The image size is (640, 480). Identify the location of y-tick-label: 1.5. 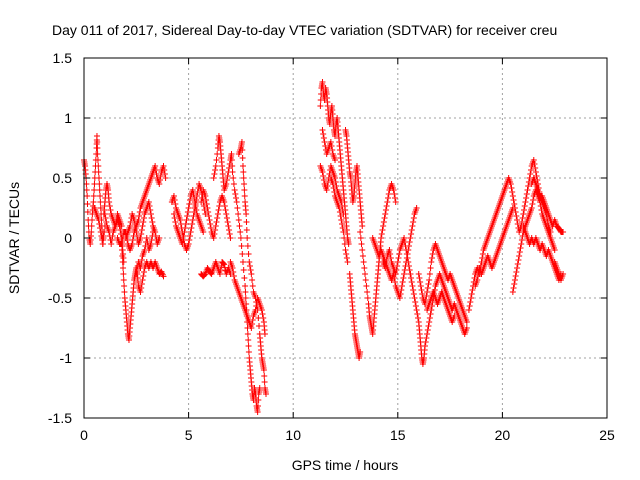
(63, 58).